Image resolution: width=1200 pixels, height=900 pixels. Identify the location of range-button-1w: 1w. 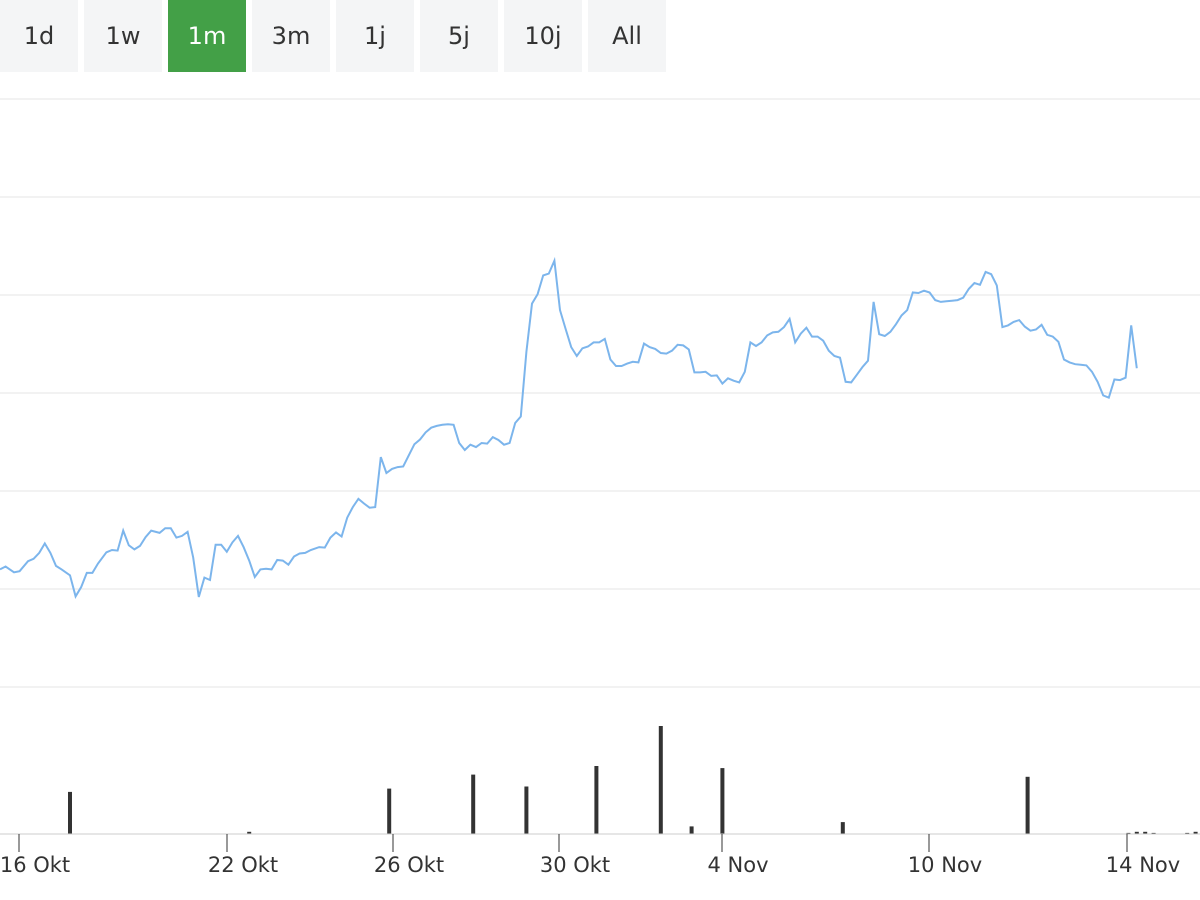
(123, 36).